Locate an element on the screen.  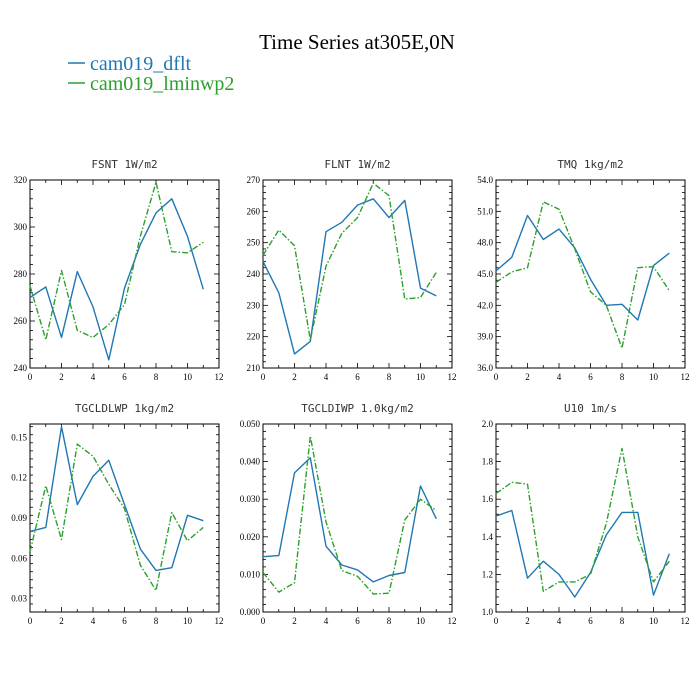
panel-6: U10 1m/s 0 2 4 6 8 10 12 1.0 1.2 1.4 1.6 1.8 2.0 is located at coordinates (586, 514).